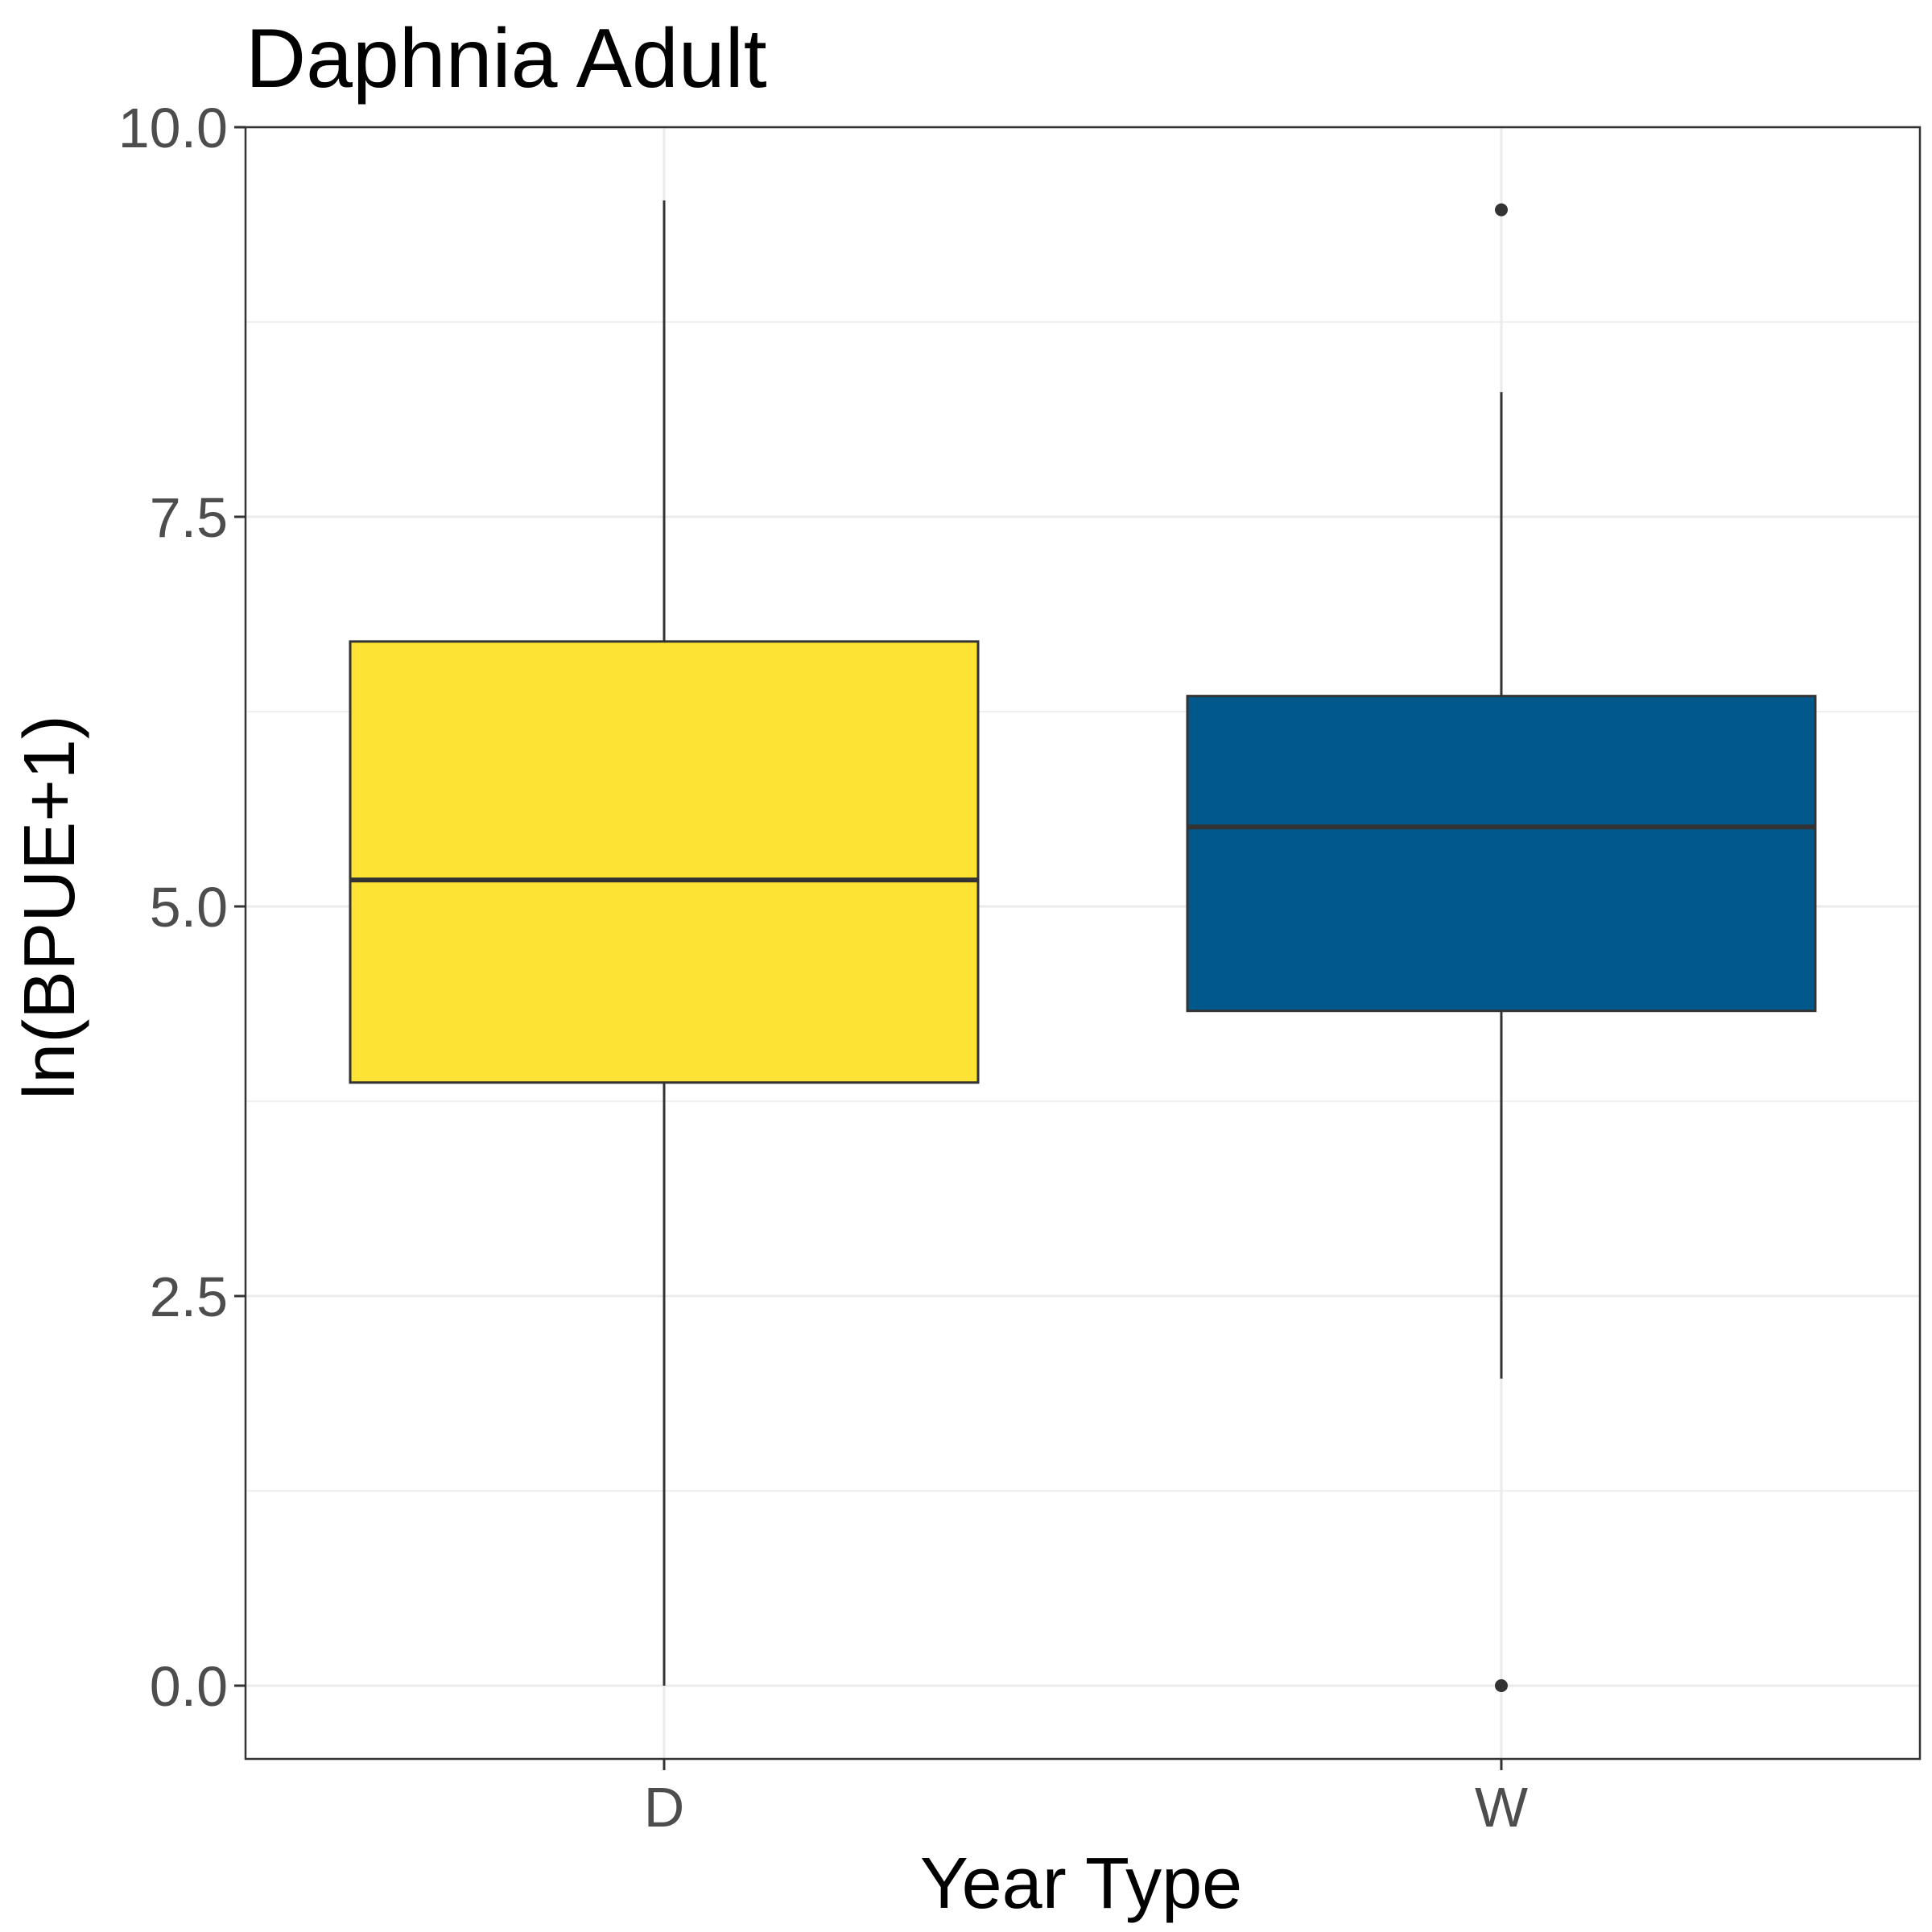 This screenshot has width=1932, height=1932. What do you see at coordinates (506, 58) in the screenshot?
I see `chart-title: Daphnia Adult` at bounding box center [506, 58].